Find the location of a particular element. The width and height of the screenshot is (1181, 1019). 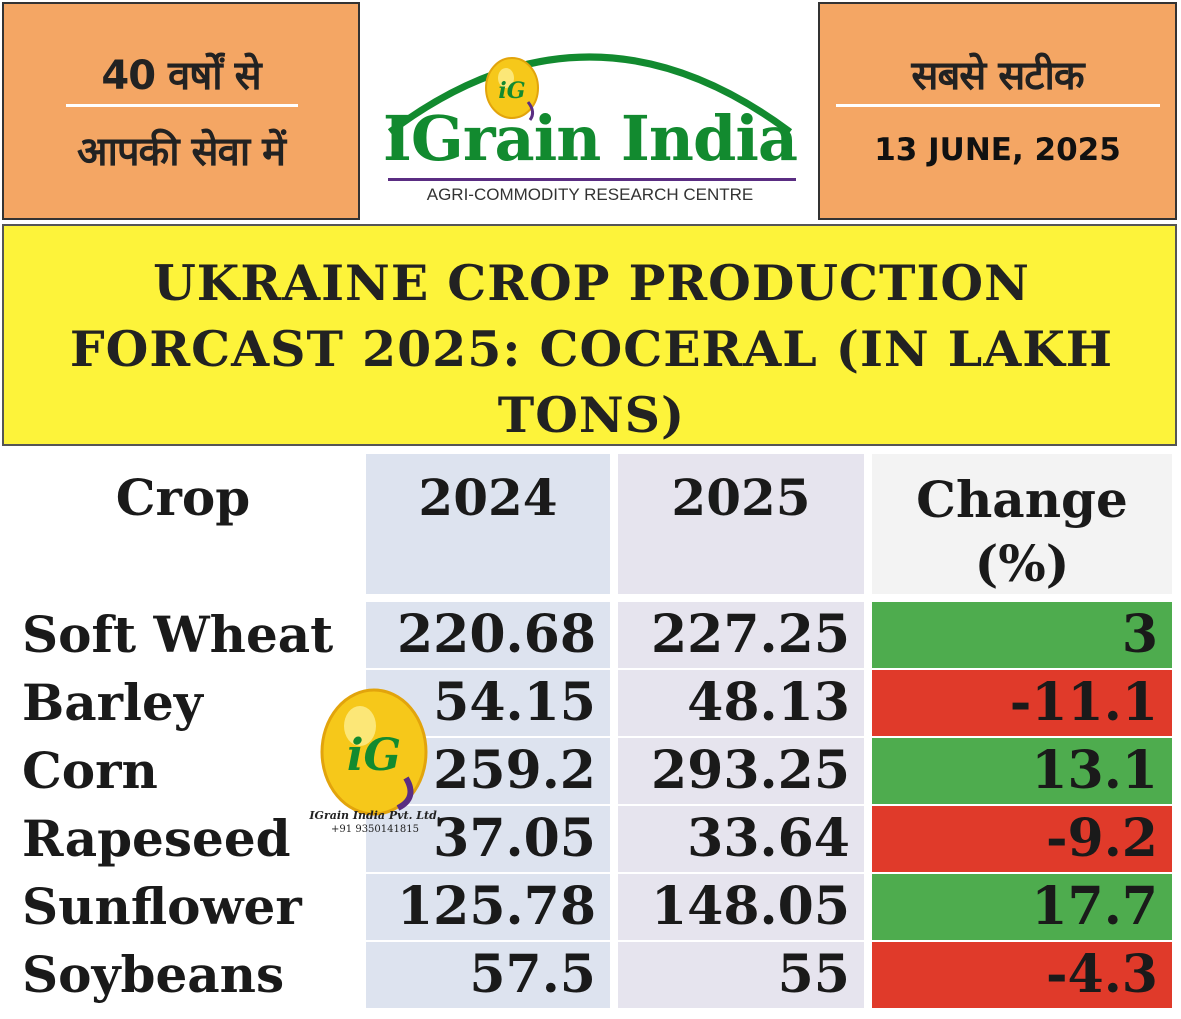

column-header-change: Change (%) is located at coordinates (1022, 524).